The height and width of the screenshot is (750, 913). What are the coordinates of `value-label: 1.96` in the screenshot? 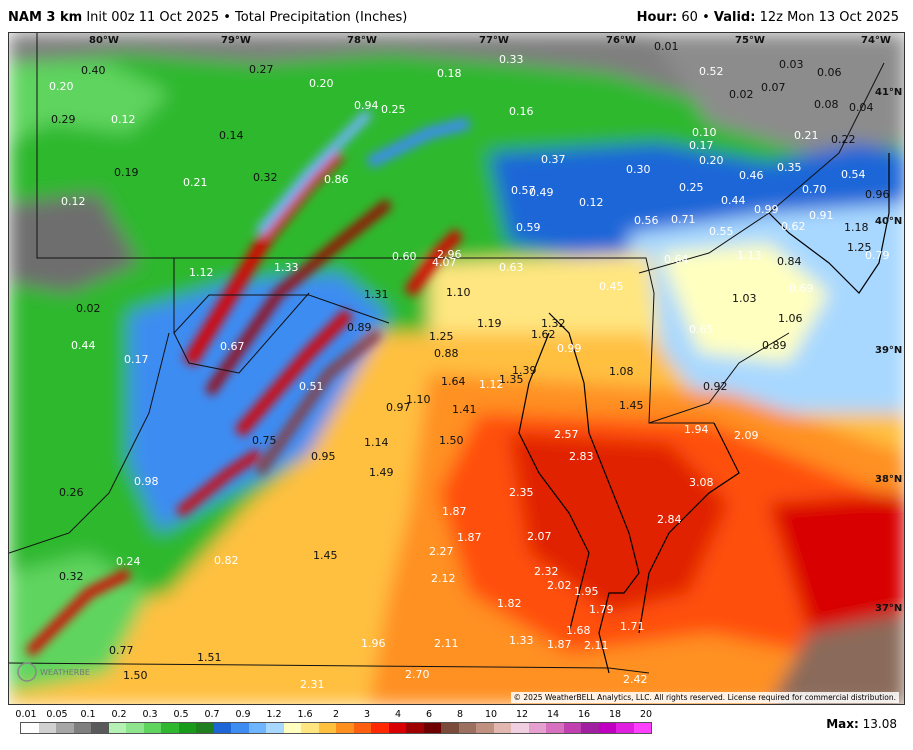 It's located at (373, 643).